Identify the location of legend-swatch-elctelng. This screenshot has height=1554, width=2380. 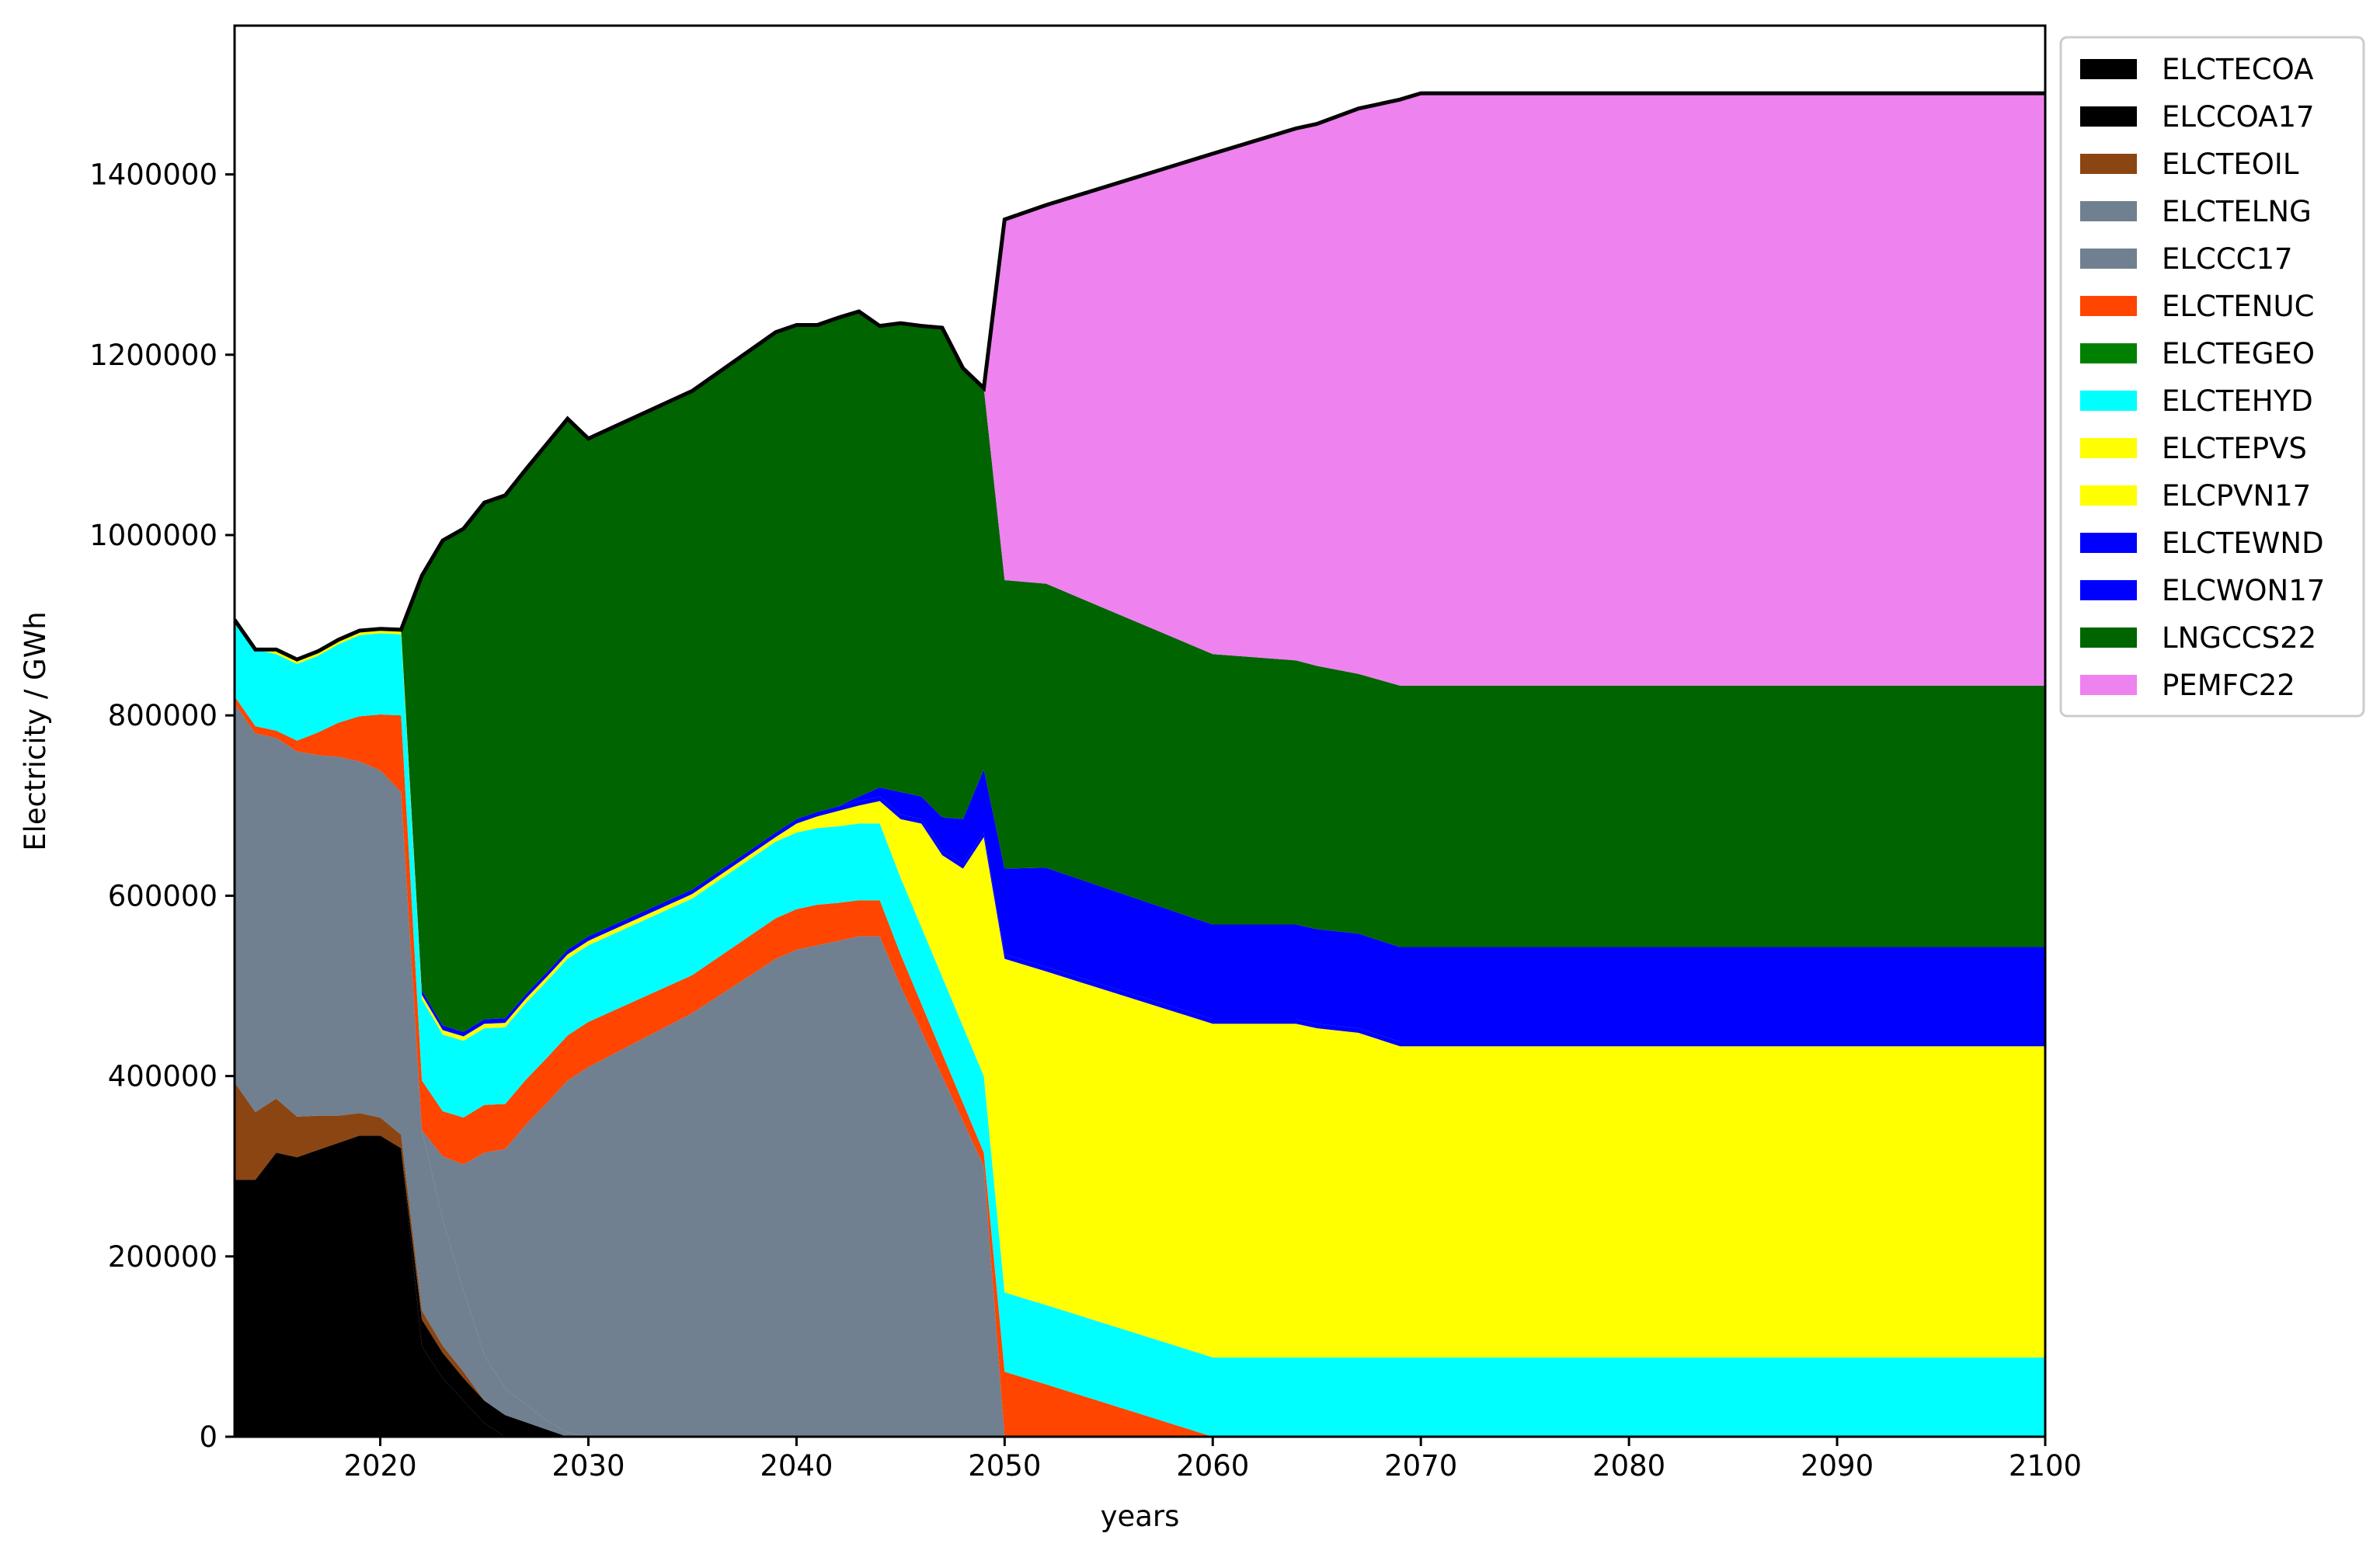
(2109, 211).